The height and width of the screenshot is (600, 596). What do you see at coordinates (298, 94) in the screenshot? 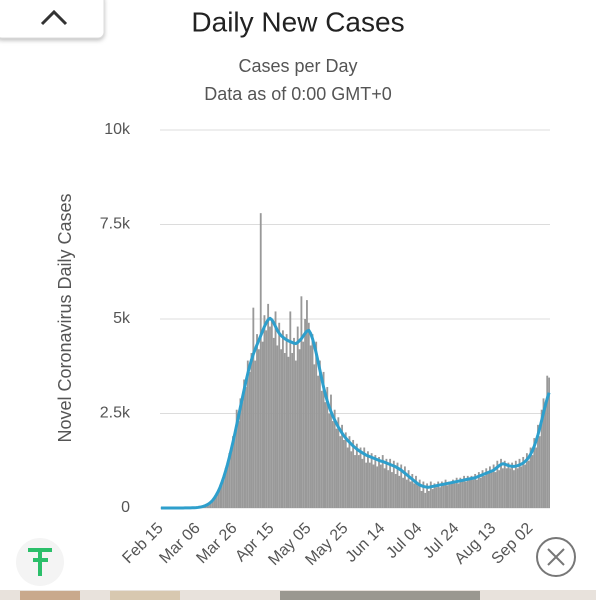
I see `chart-subtitle: Data as of 0:00 GMT+0` at bounding box center [298, 94].